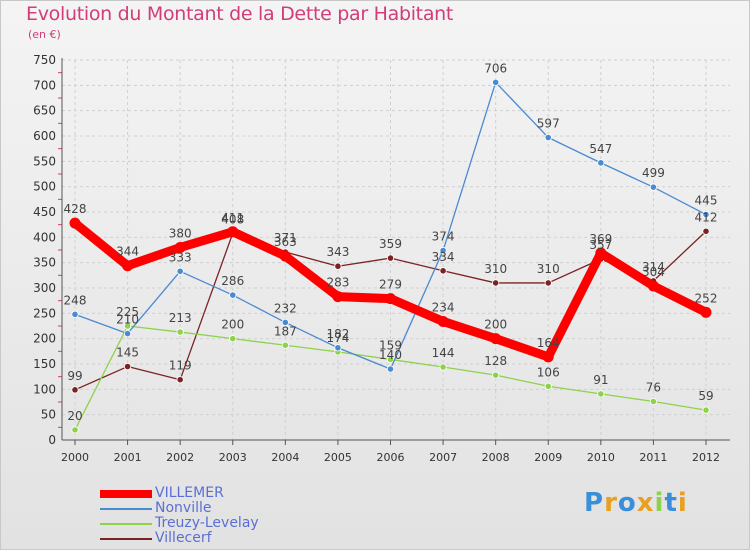 The height and width of the screenshot is (550, 750). What do you see at coordinates (337, 334) in the screenshot?
I see `data-label-nonville: 182` at bounding box center [337, 334].